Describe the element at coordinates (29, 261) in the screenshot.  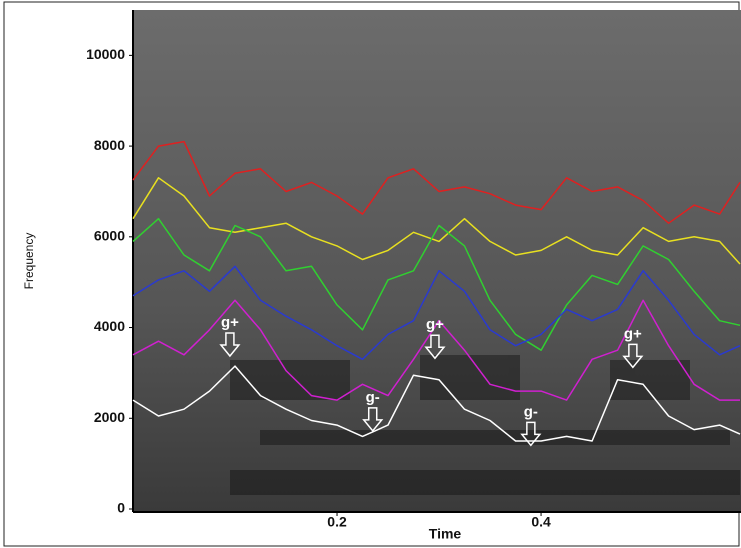
I see `y-axis-label: Frequency` at that location.